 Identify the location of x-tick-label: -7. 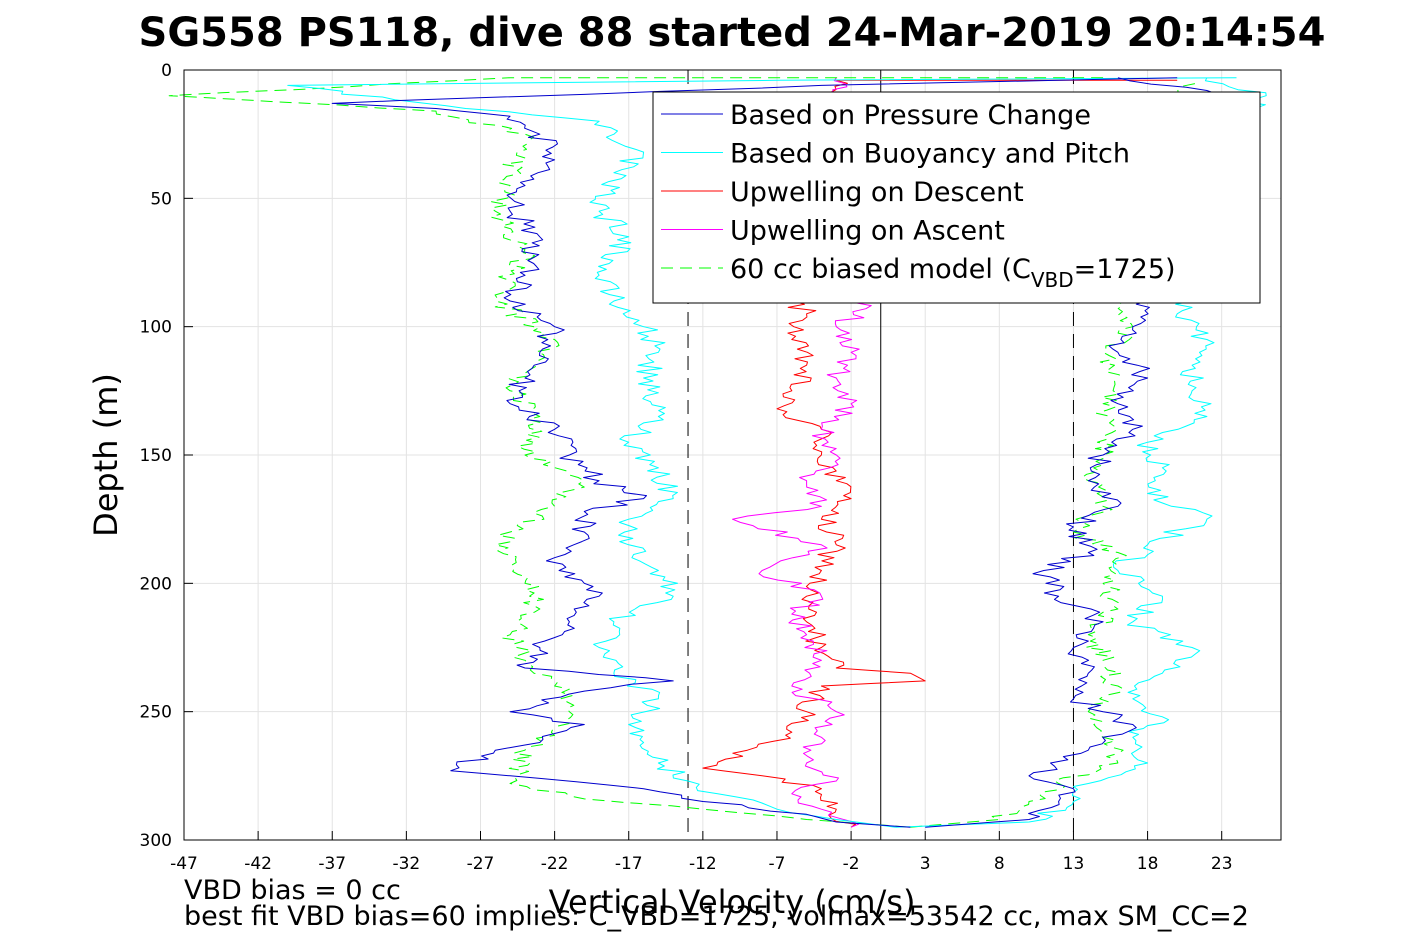
(776, 864).